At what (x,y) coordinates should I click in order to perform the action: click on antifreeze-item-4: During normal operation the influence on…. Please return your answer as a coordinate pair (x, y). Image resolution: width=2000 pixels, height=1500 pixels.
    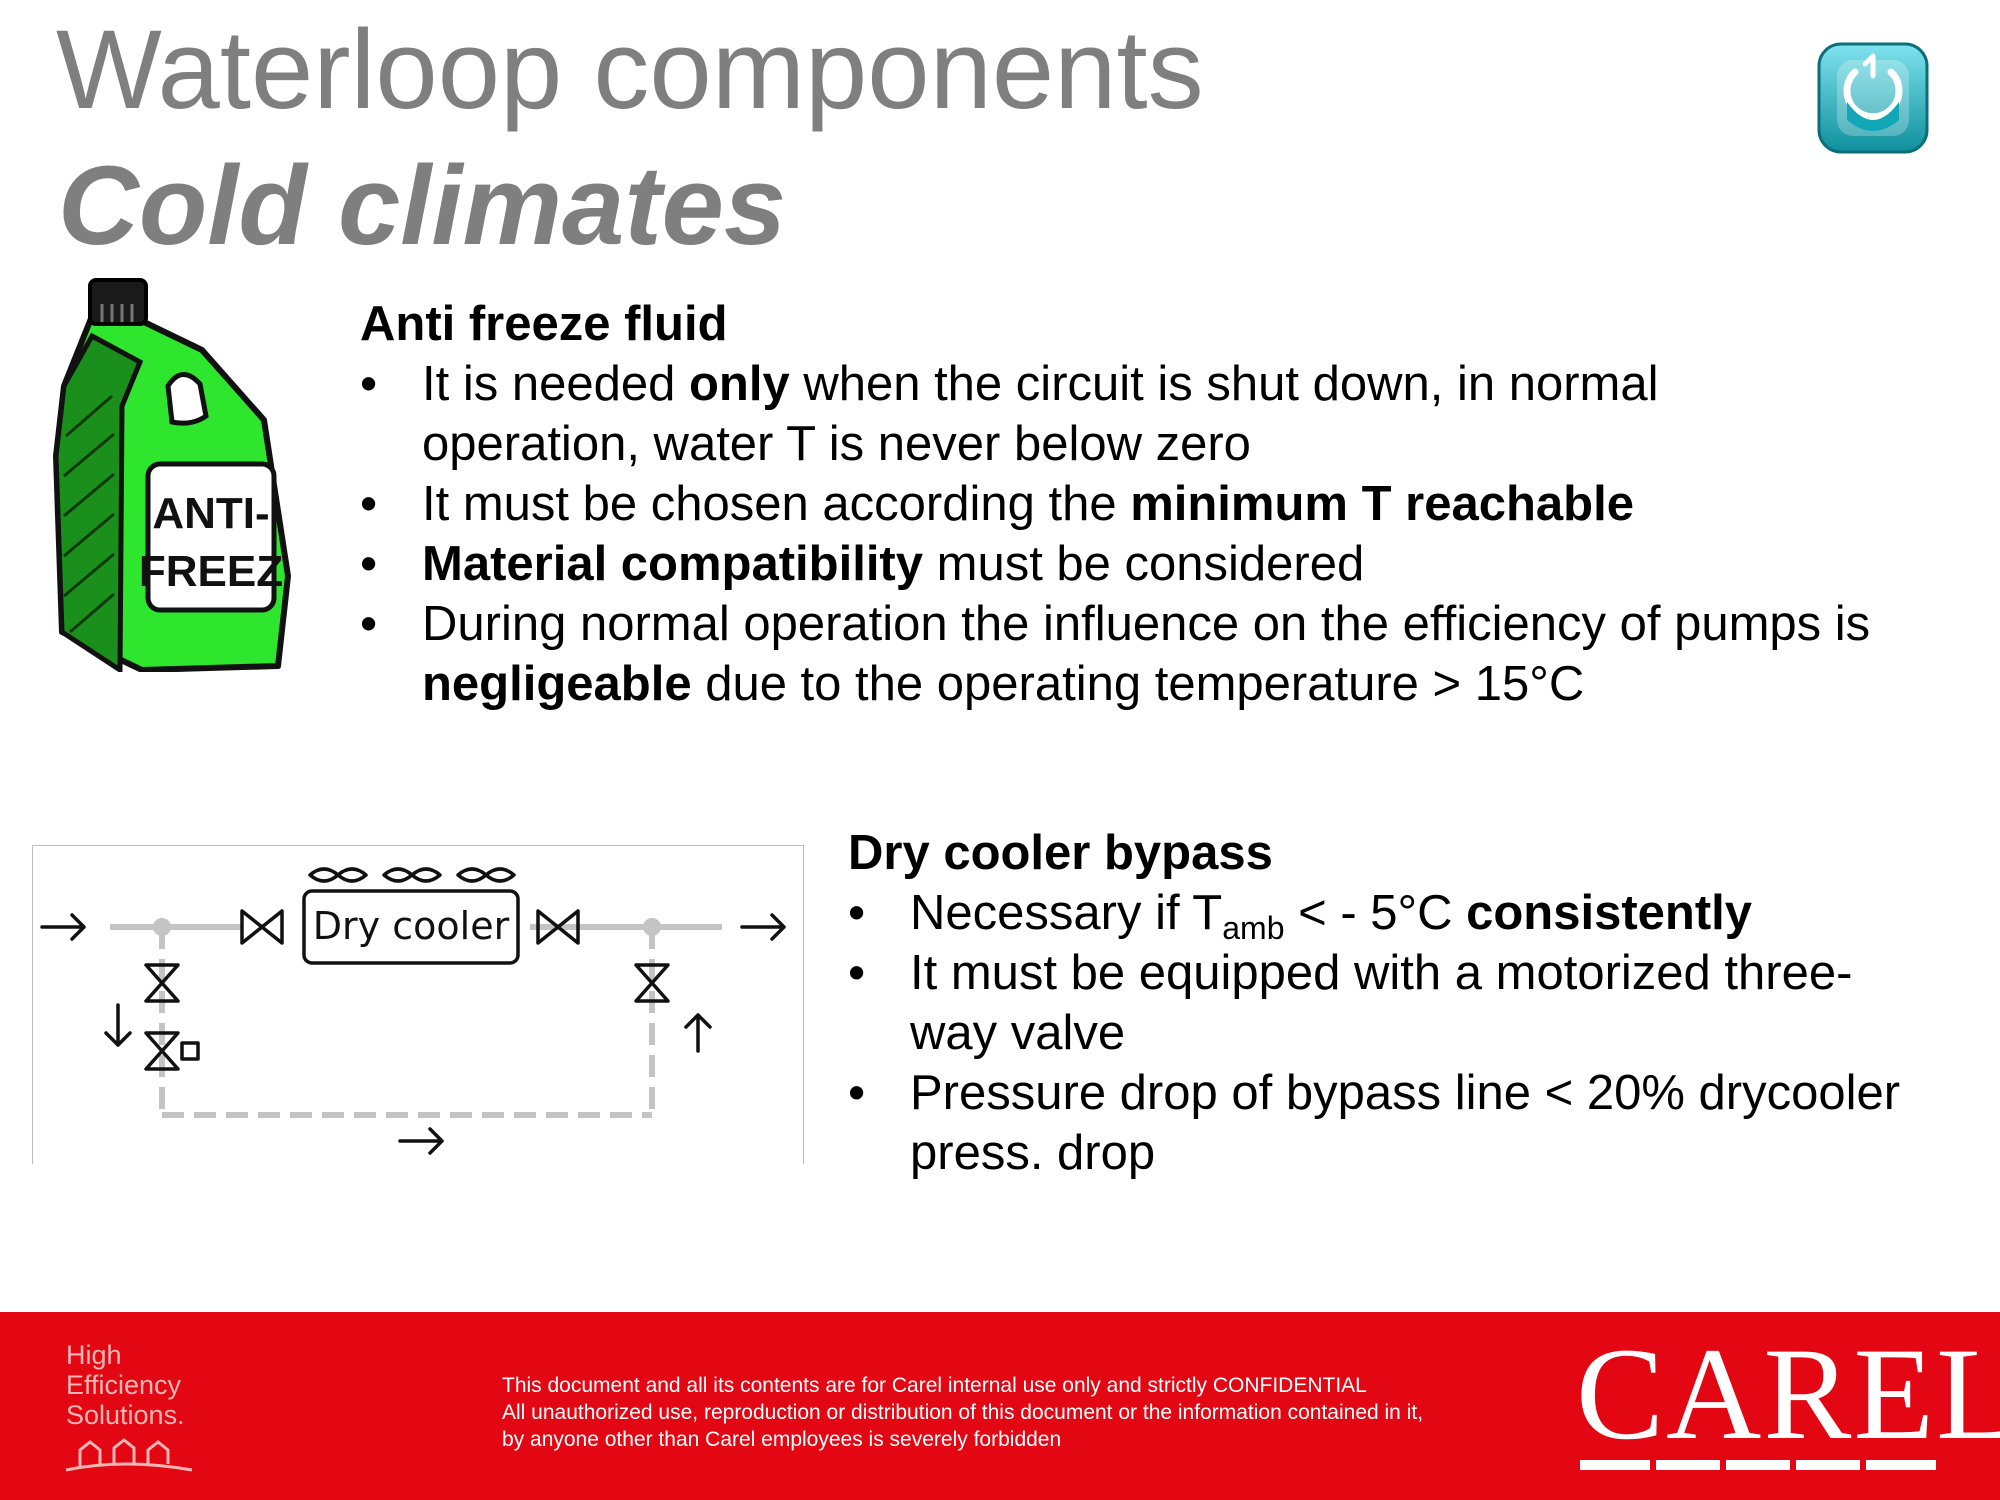
    Looking at the image, I should click on (1171, 654).